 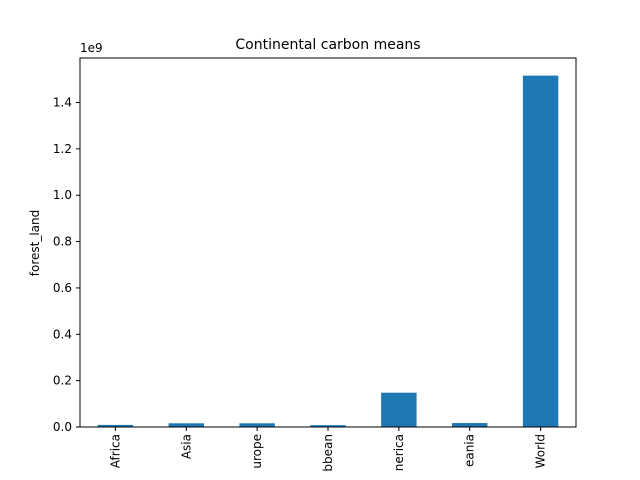 I want to click on x-tick-label: eania, so click(x=470, y=450).